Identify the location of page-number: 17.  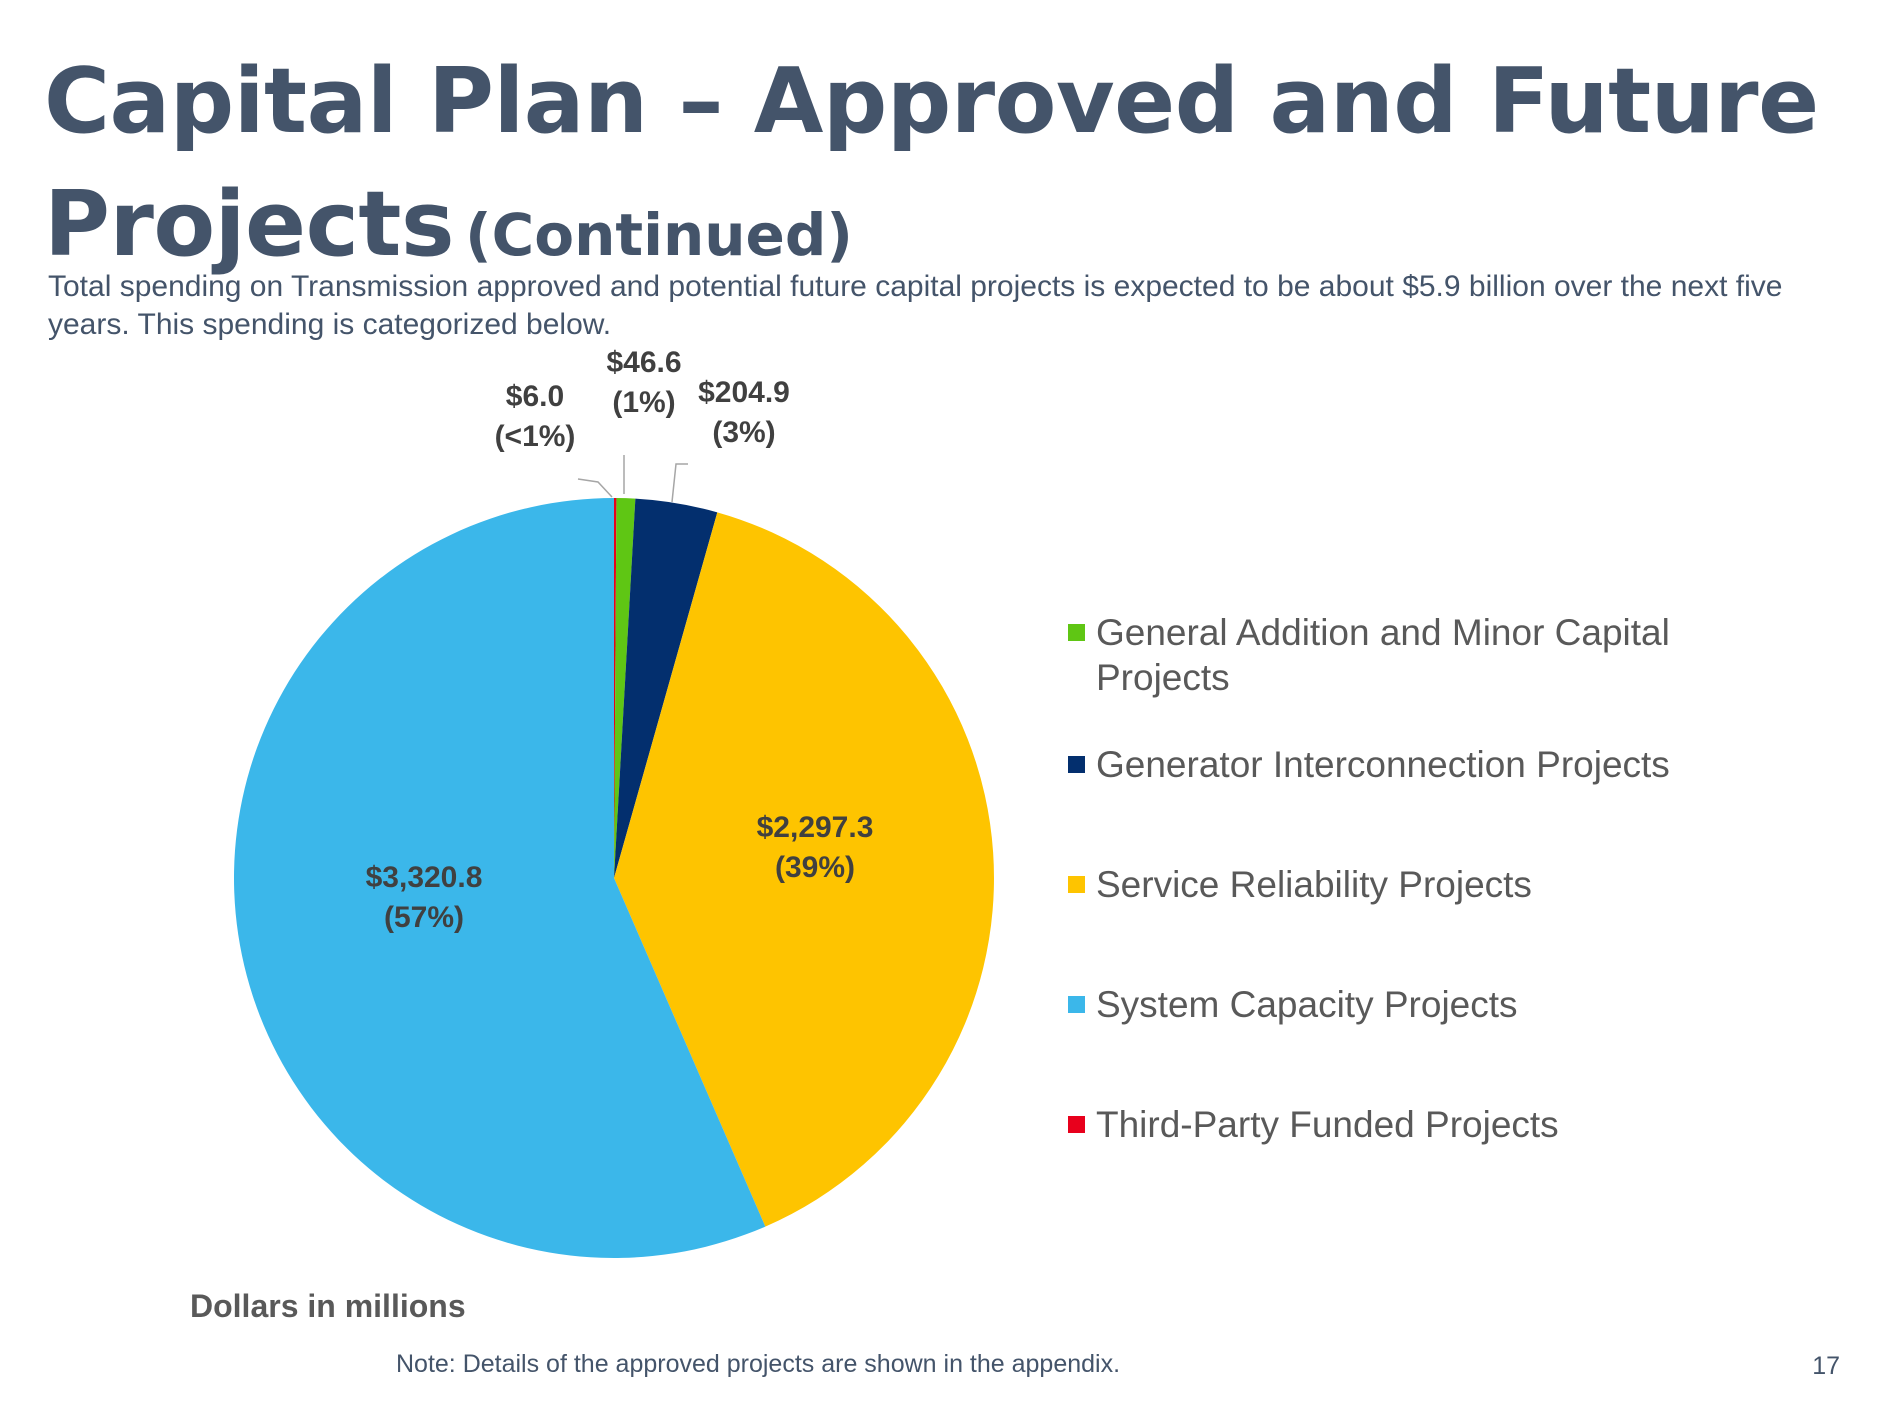
(1826, 1366).